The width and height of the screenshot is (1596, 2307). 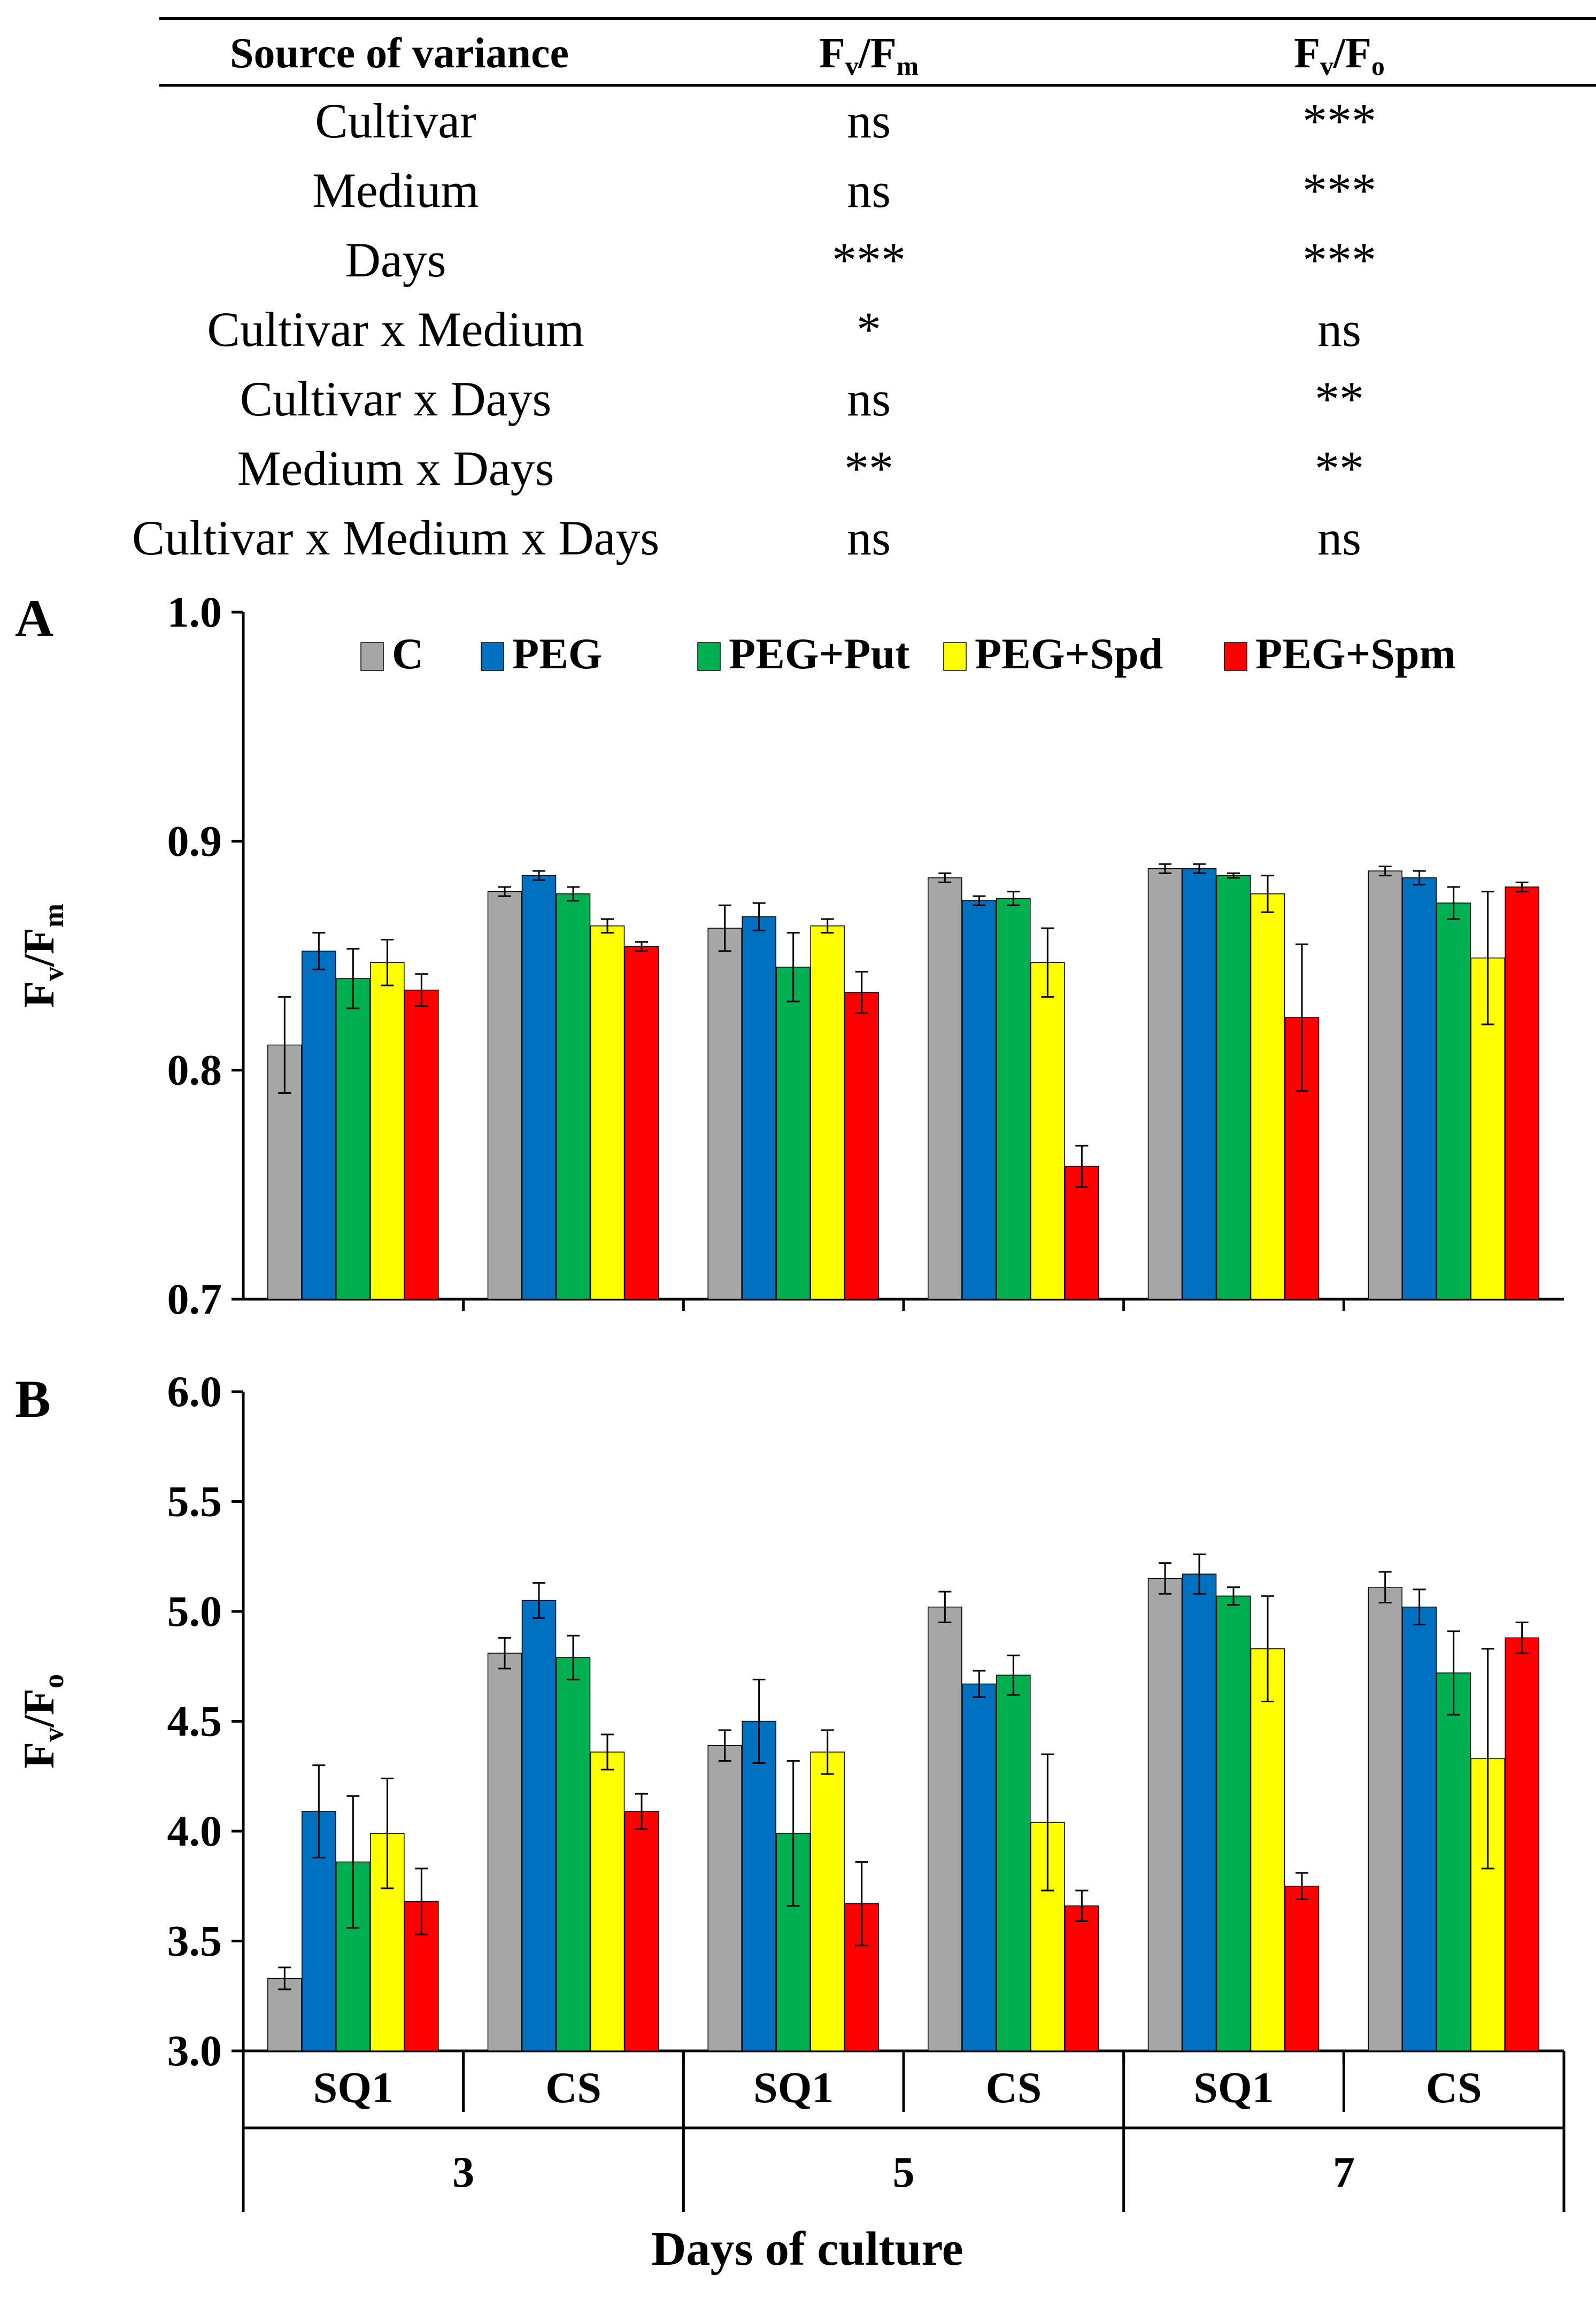 What do you see at coordinates (194, 1299) in the screenshot?
I see `y-tick-label: 0.7` at bounding box center [194, 1299].